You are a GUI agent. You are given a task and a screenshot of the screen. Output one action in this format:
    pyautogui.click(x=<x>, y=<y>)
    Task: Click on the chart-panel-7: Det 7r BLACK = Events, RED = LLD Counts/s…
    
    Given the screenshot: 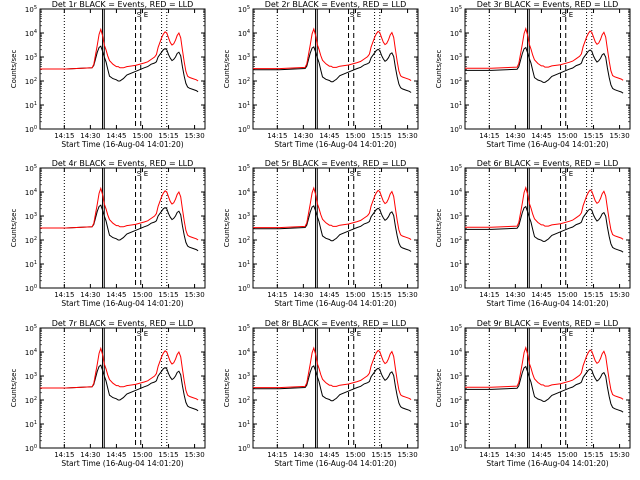 What is the action you would take?
    pyautogui.click(x=108, y=393)
    